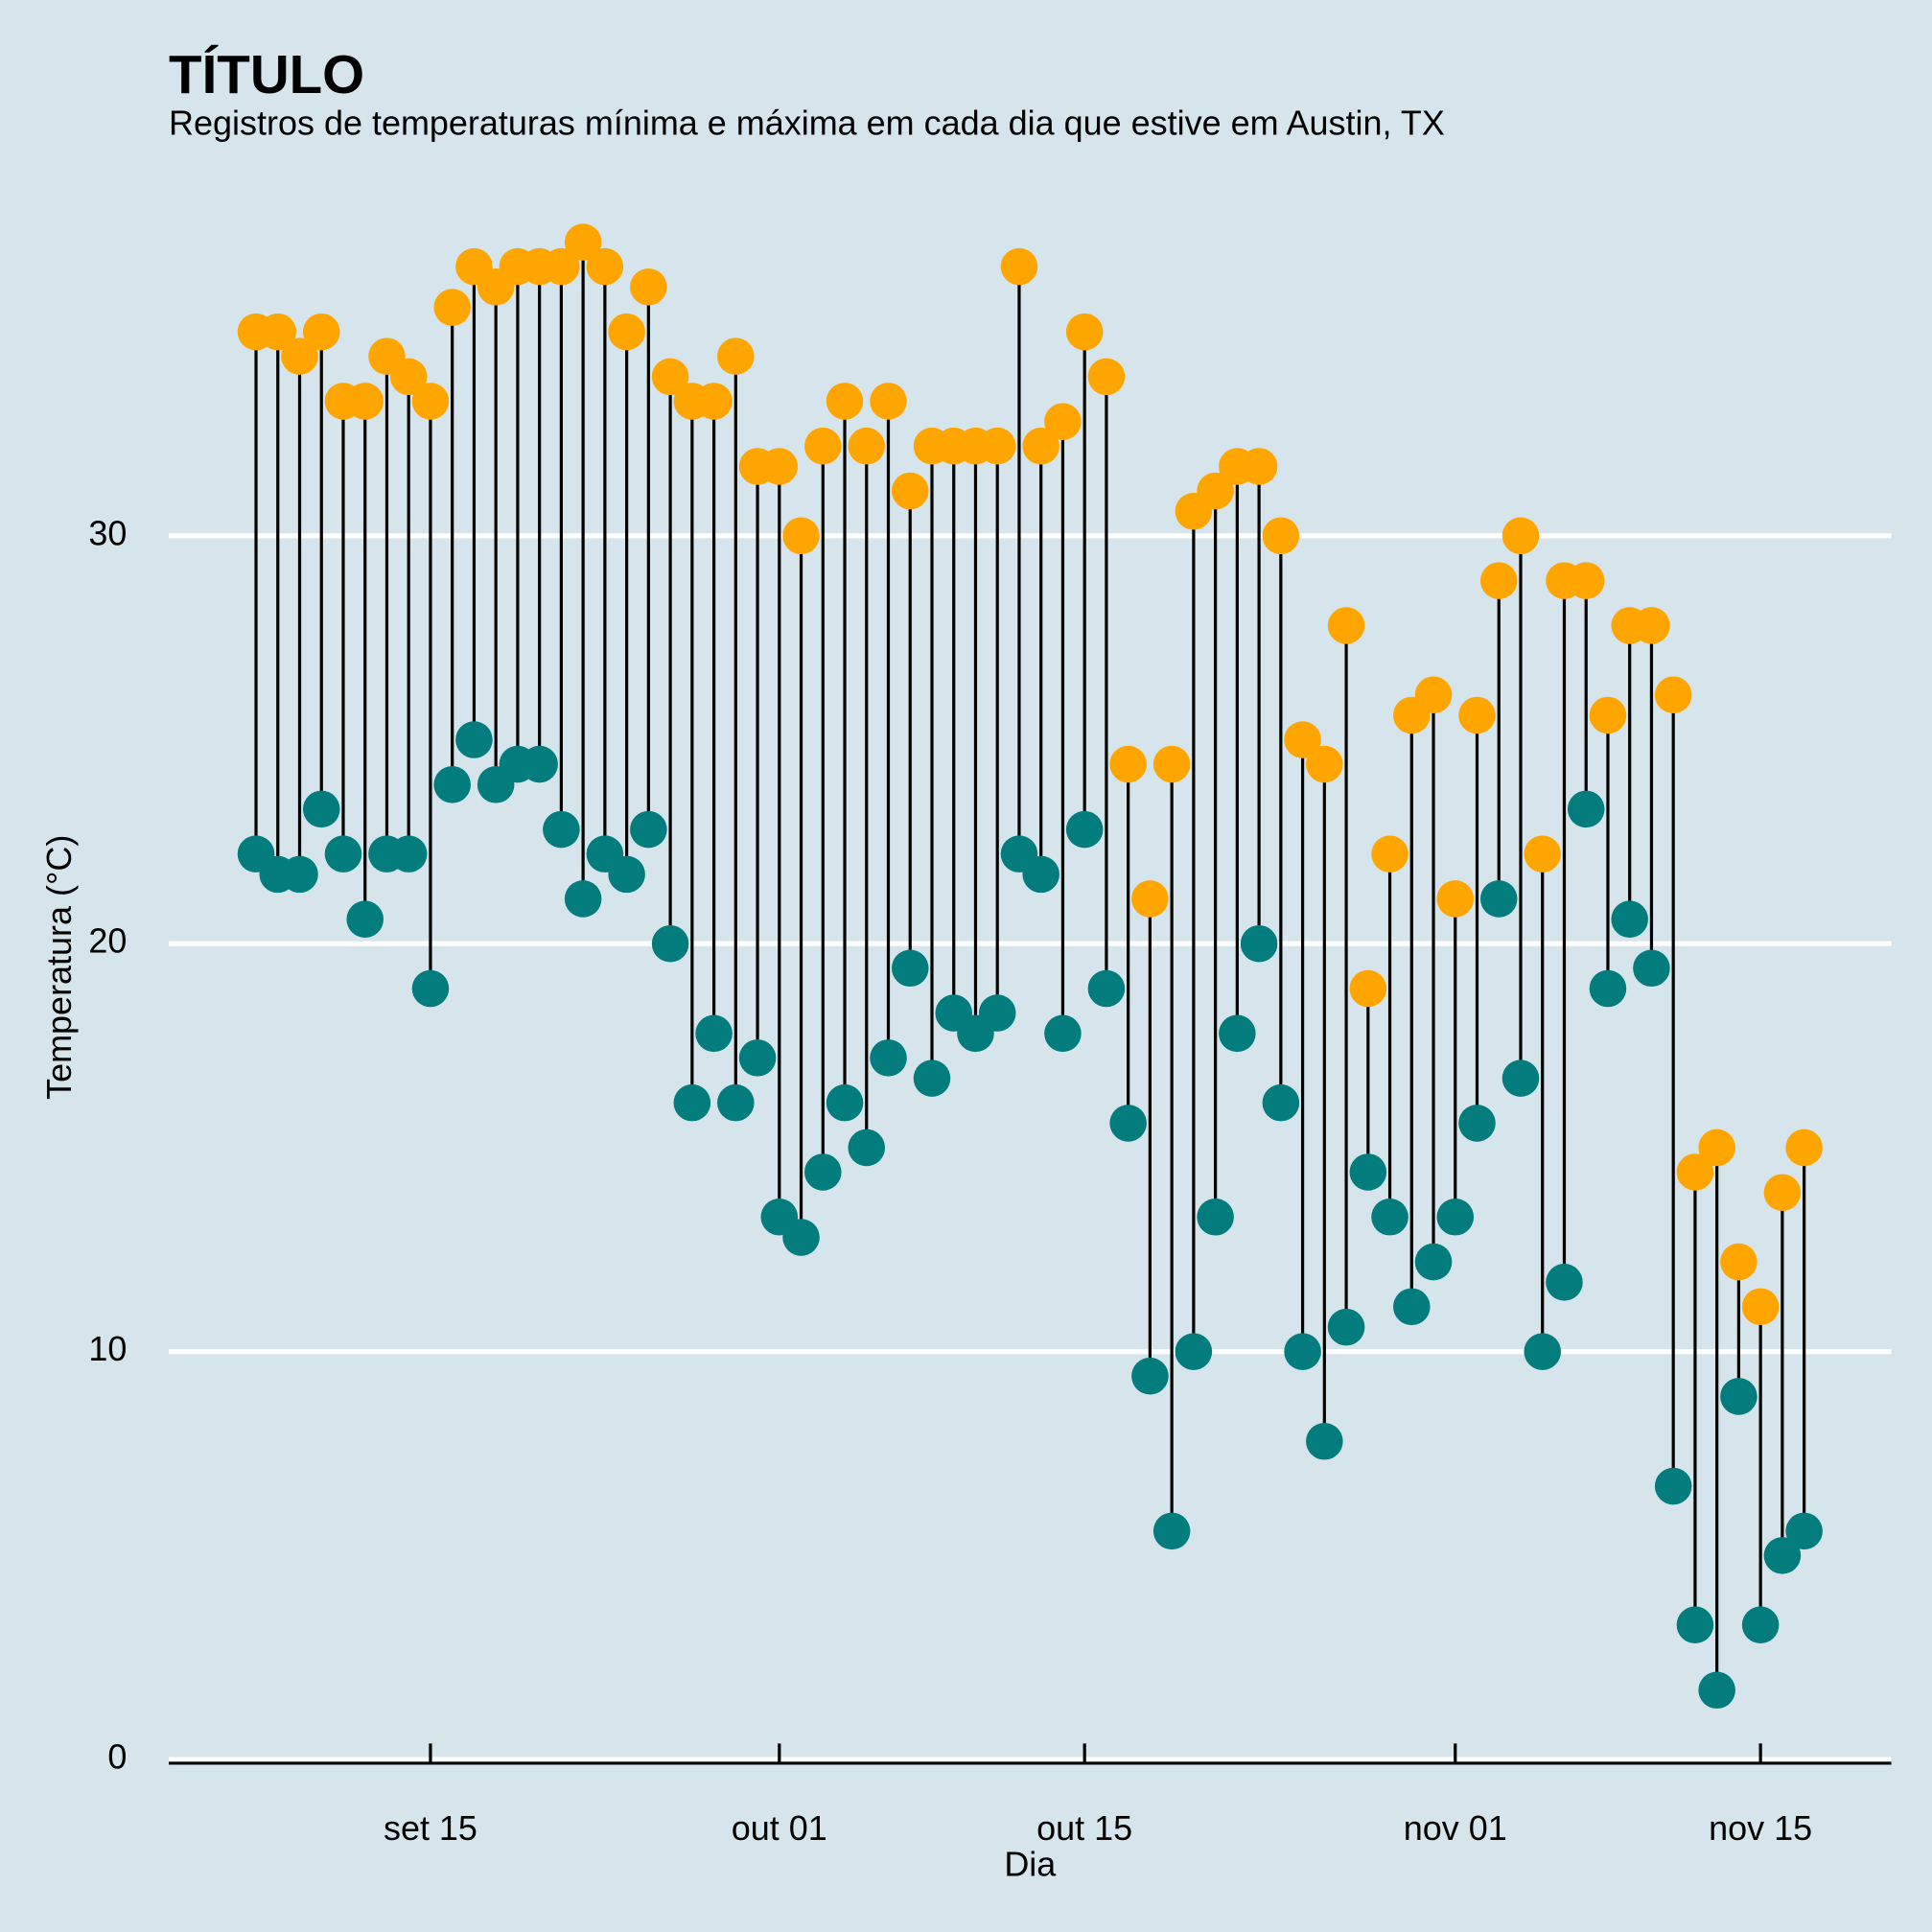 This screenshot has height=1932, width=1932. I want to click on y-axis-label: Temperatura (°C), so click(59, 967).